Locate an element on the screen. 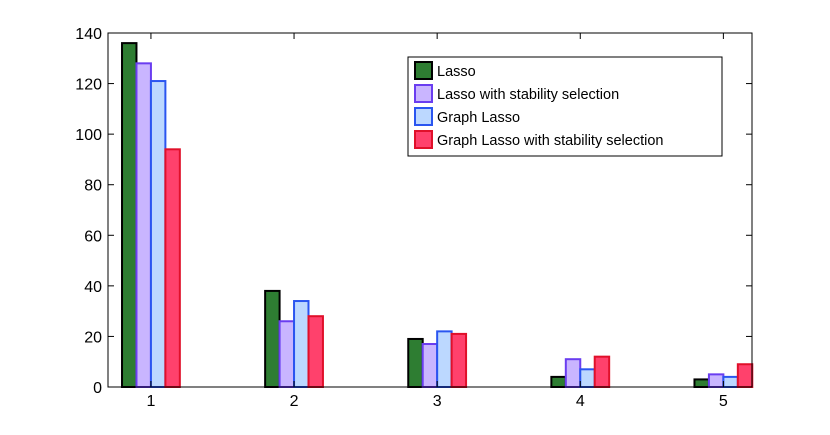 This screenshot has height=435, width=830. y-tick-label: 40 is located at coordinates (93, 287).